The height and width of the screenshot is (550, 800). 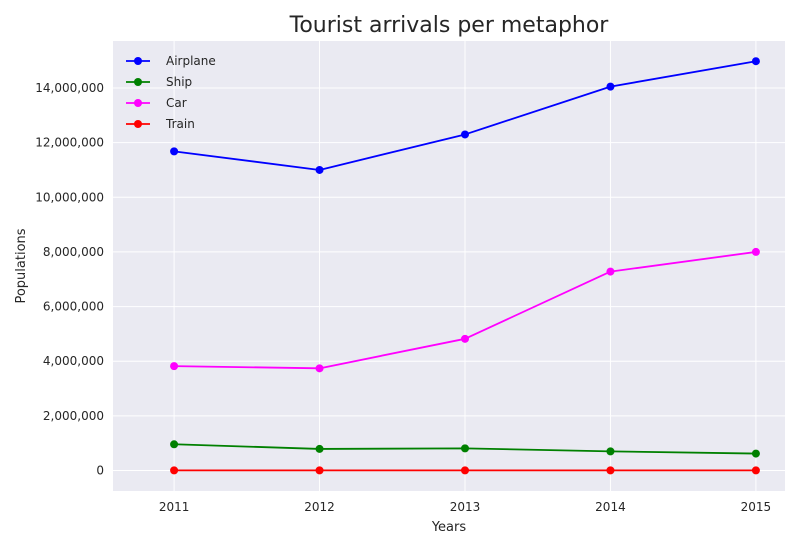 I want to click on series-train, so click(x=465, y=470).